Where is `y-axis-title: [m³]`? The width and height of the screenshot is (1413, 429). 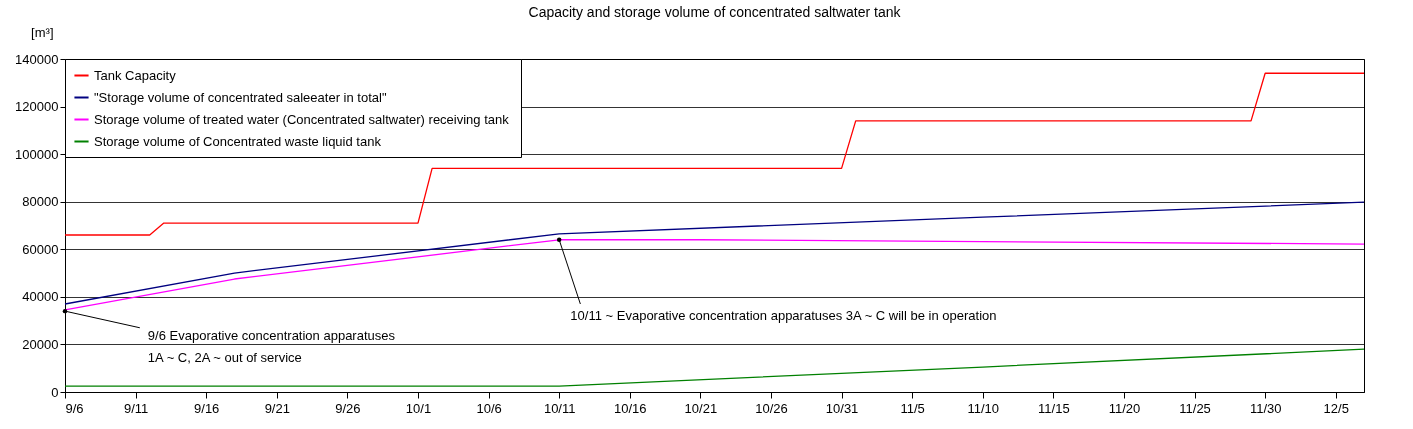
y-axis-title: [m³] is located at coordinates (42, 32).